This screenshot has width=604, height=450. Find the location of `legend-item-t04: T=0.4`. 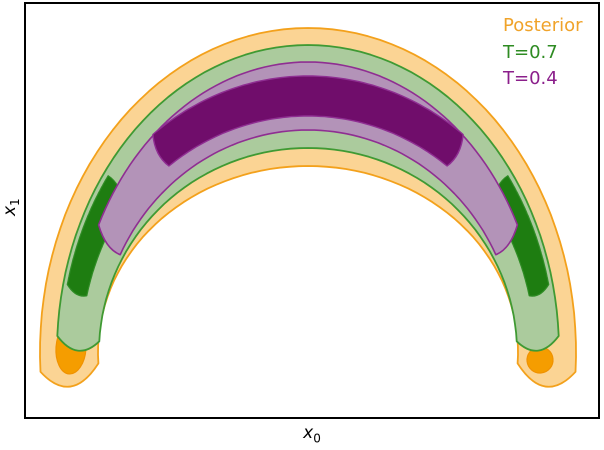

legend-item-t04: T=0.4 is located at coordinates (530, 78).